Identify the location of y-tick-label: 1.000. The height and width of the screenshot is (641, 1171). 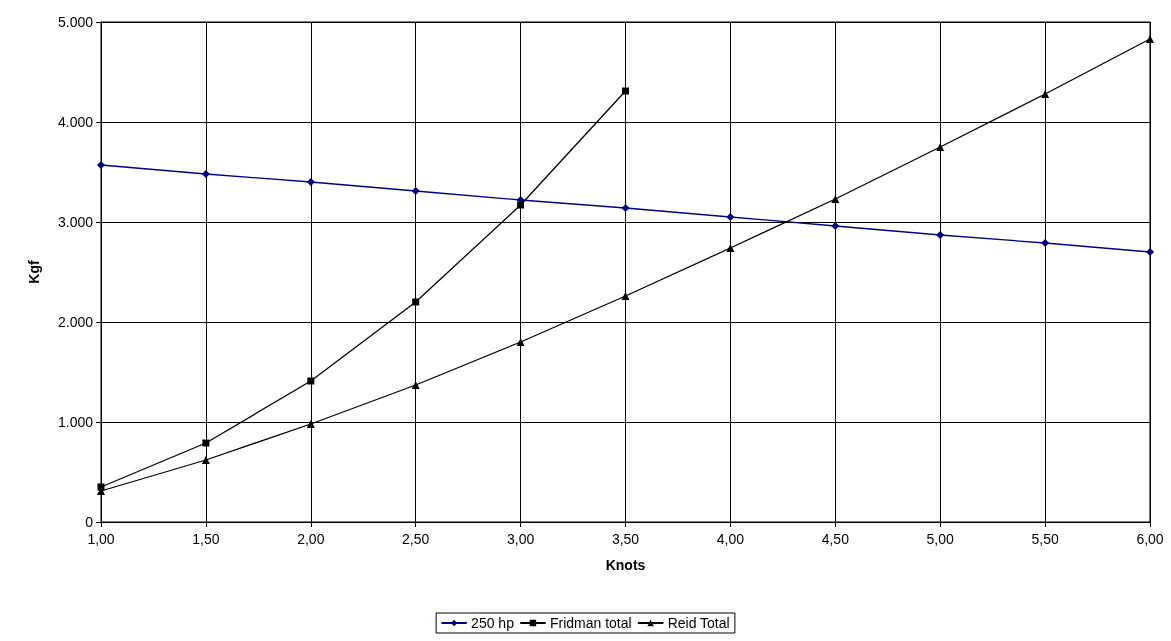
(75, 422).